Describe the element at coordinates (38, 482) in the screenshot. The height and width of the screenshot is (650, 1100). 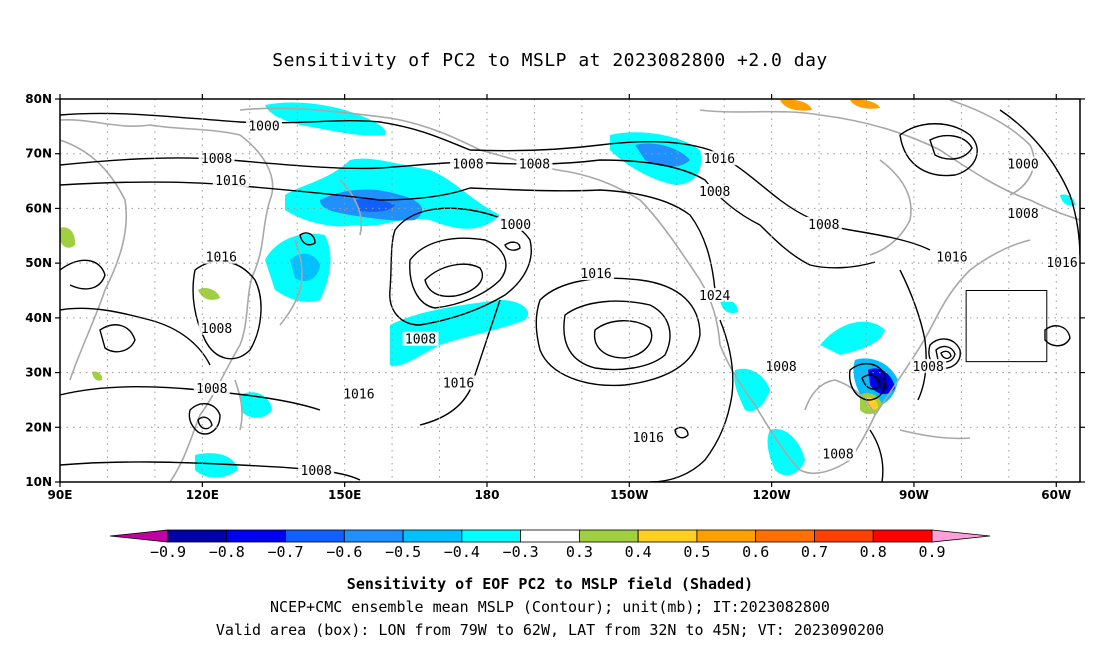
I see `lat-tick-label: 10N` at that location.